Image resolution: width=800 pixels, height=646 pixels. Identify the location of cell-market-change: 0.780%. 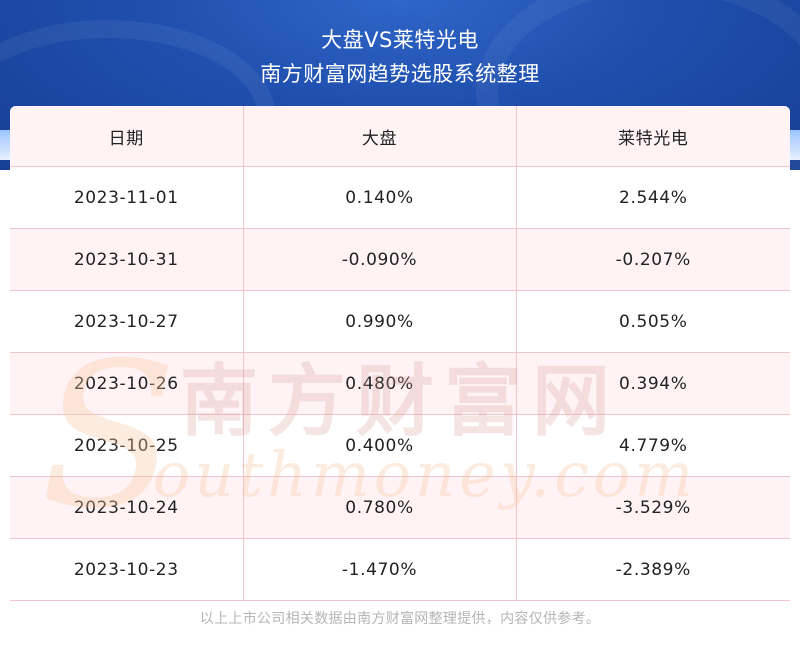
(379, 507).